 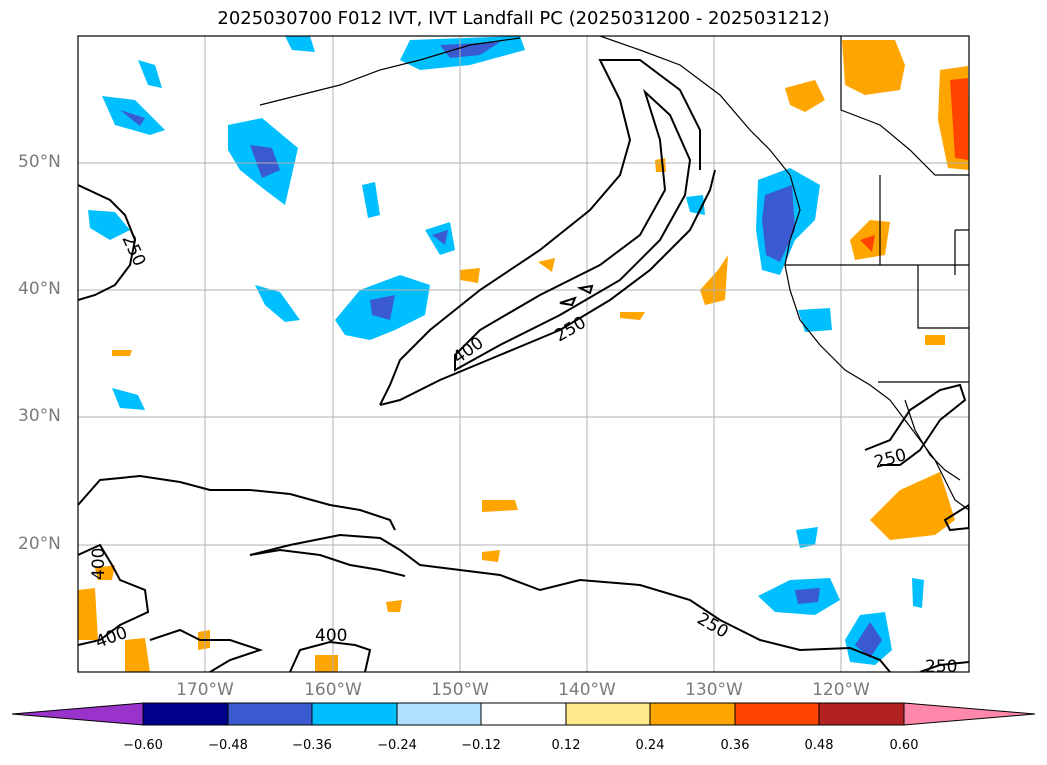 What do you see at coordinates (143, 745) in the screenshot?
I see `colorbar-tick: −0.60` at bounding box center [143, 745].